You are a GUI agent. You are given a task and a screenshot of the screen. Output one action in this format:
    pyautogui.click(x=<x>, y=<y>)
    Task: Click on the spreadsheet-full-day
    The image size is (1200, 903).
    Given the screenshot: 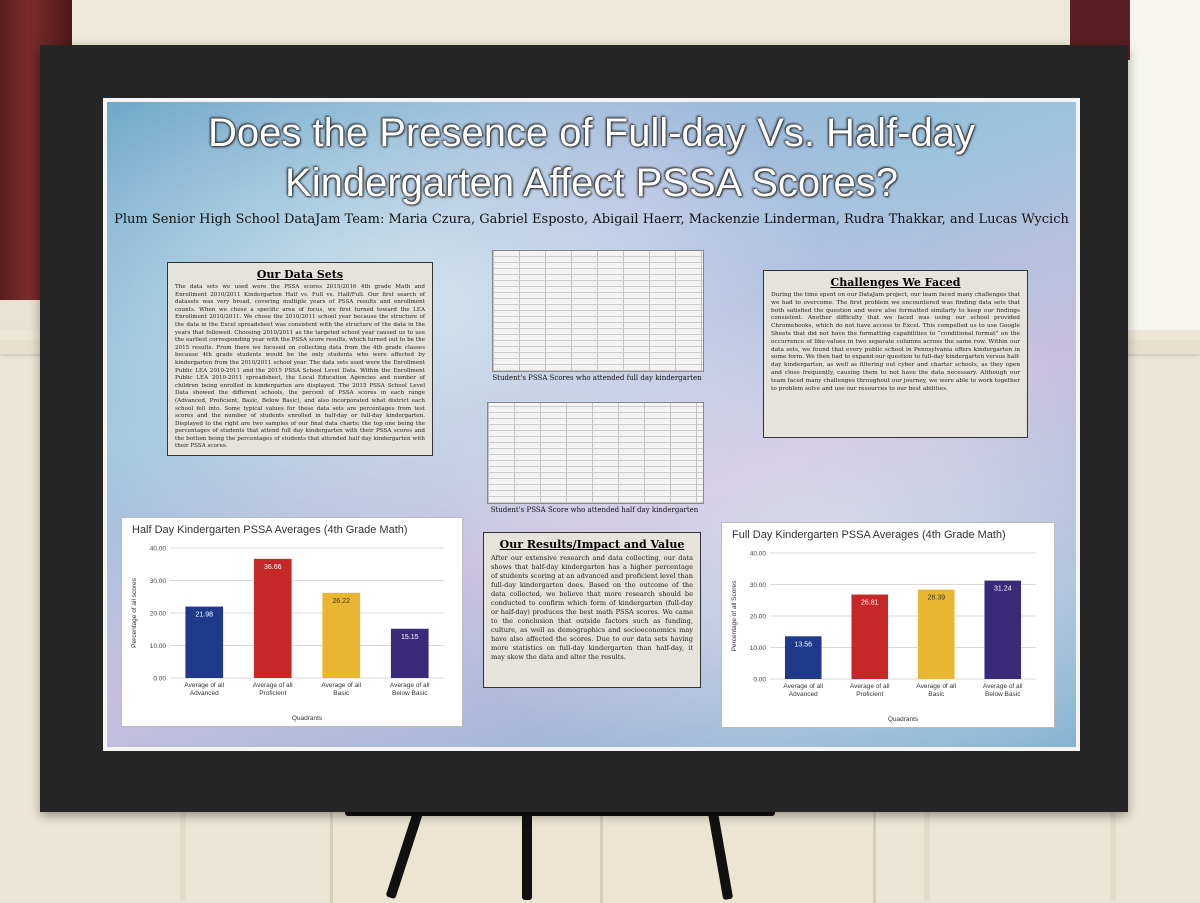 What is the action you would take?
    pyautogui.click(x=598, y=311)
    